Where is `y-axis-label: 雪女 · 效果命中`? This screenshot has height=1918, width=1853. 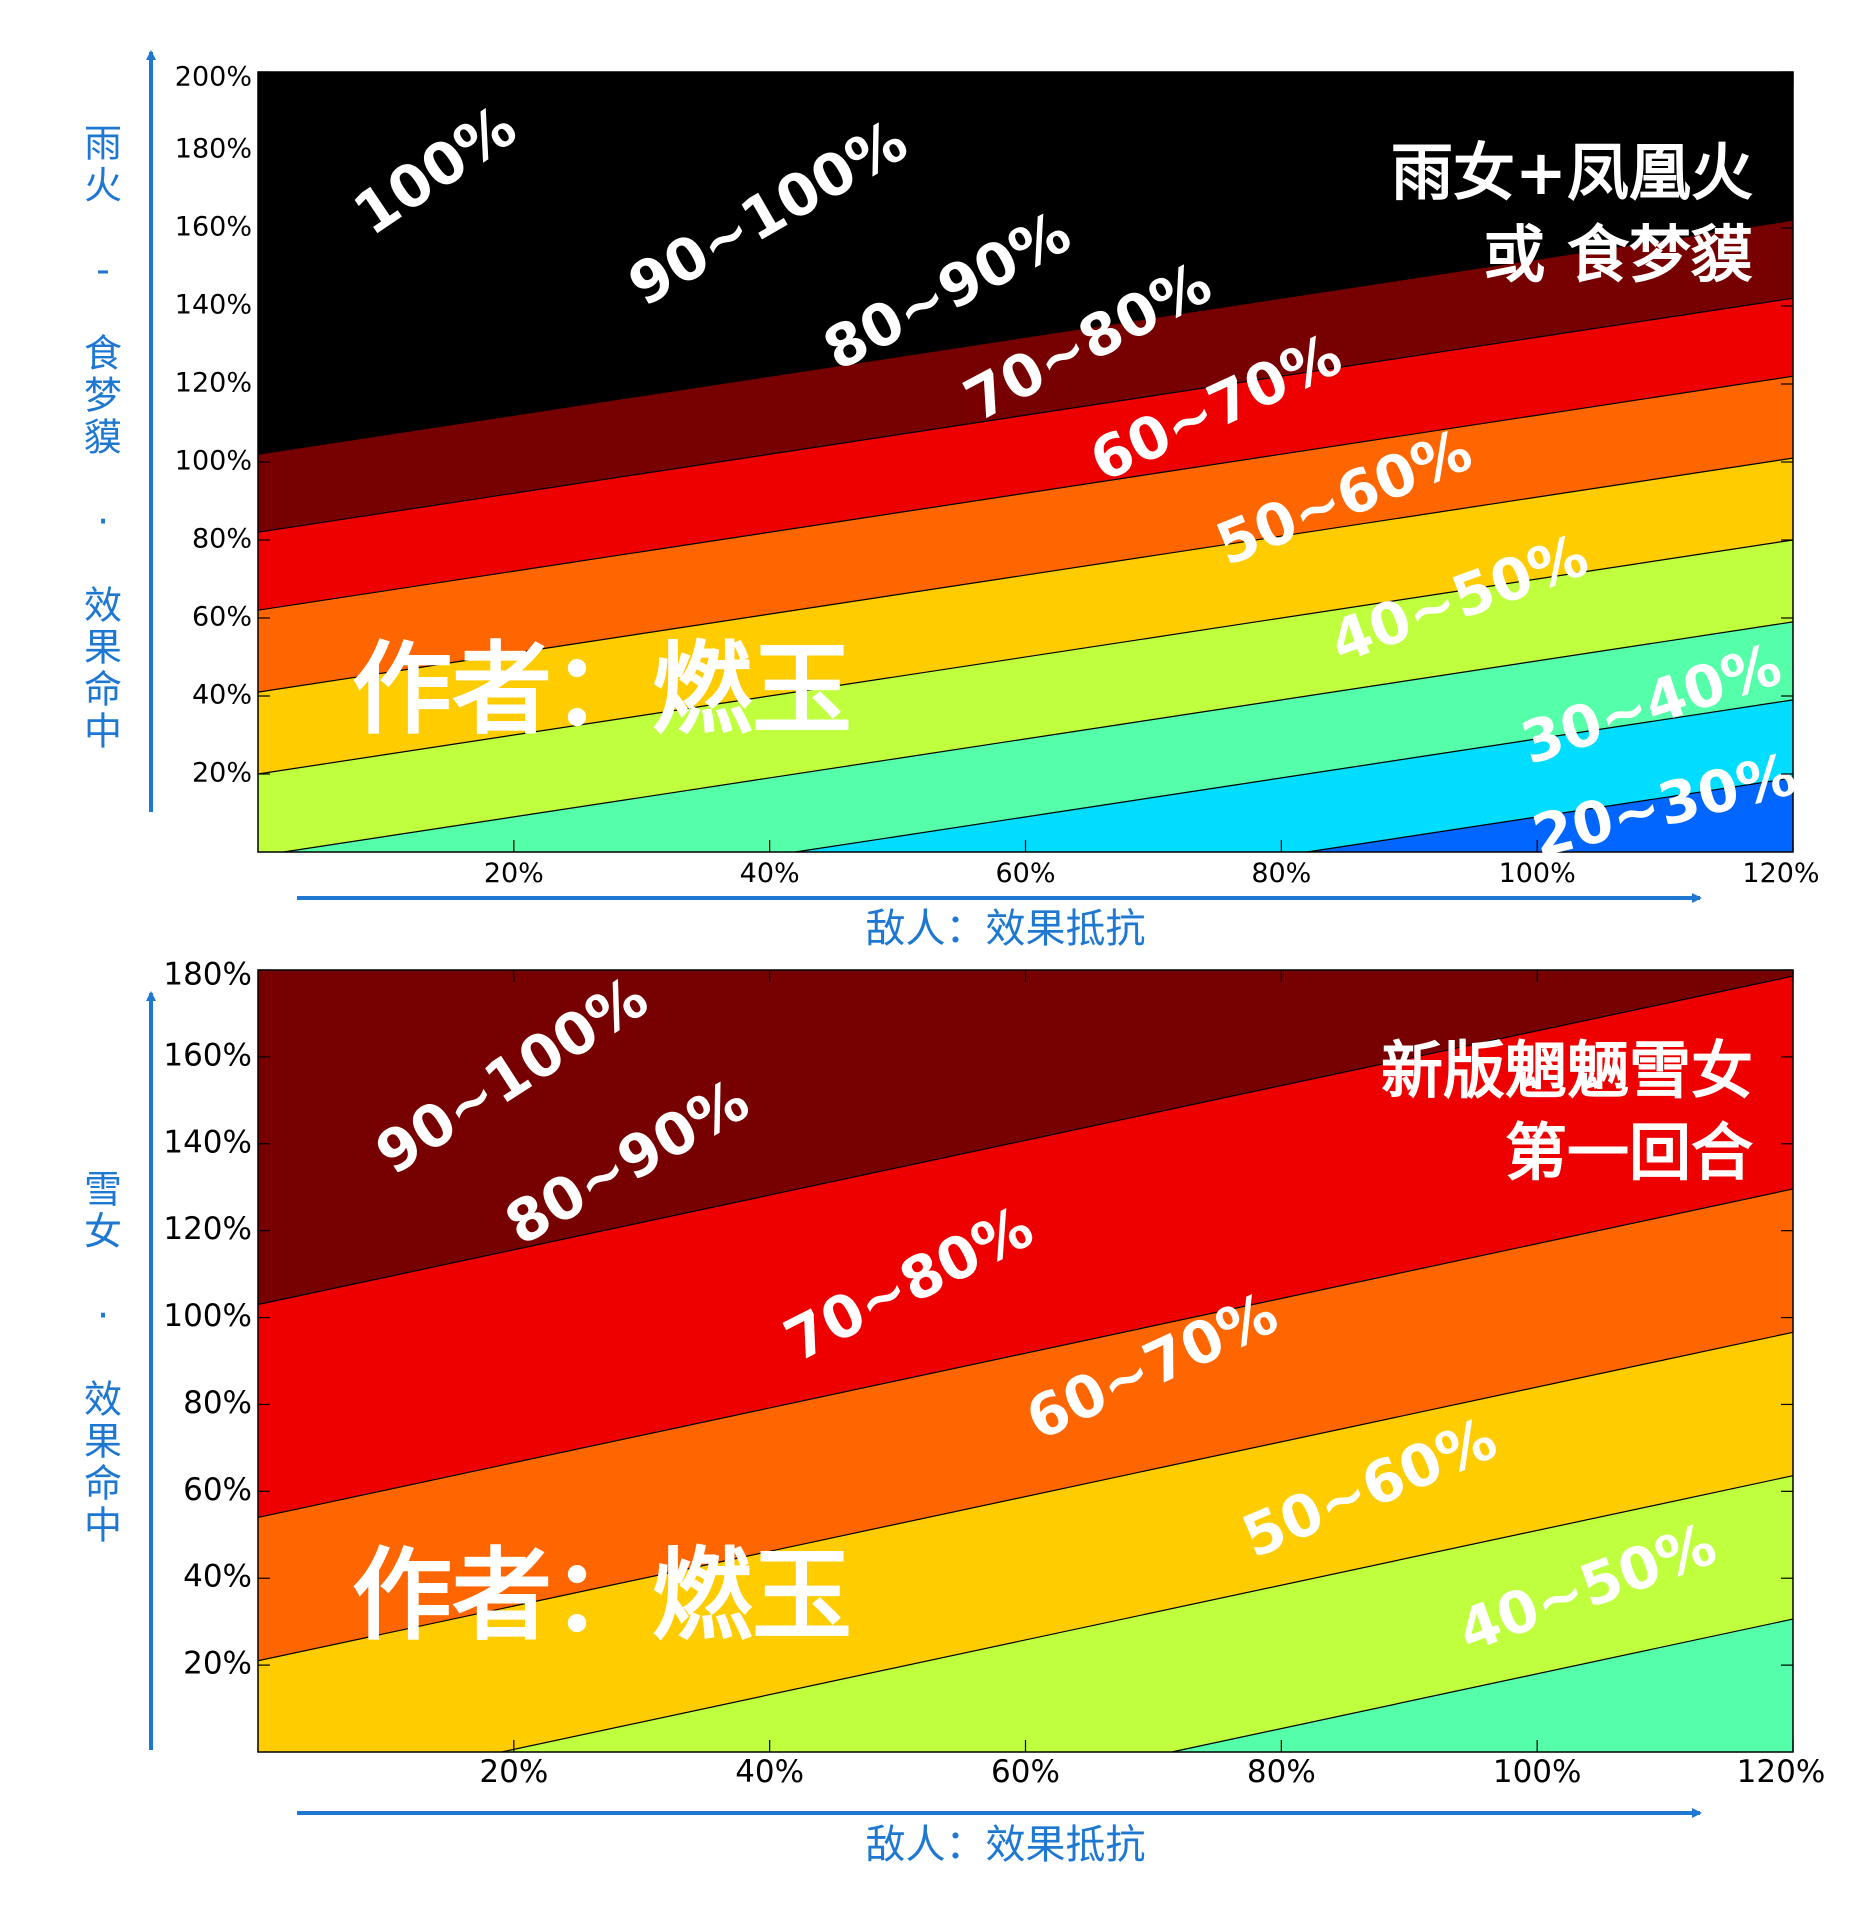 y-axis-label: 雪女 · 效果命中 is located at coordinates (103, 1358).